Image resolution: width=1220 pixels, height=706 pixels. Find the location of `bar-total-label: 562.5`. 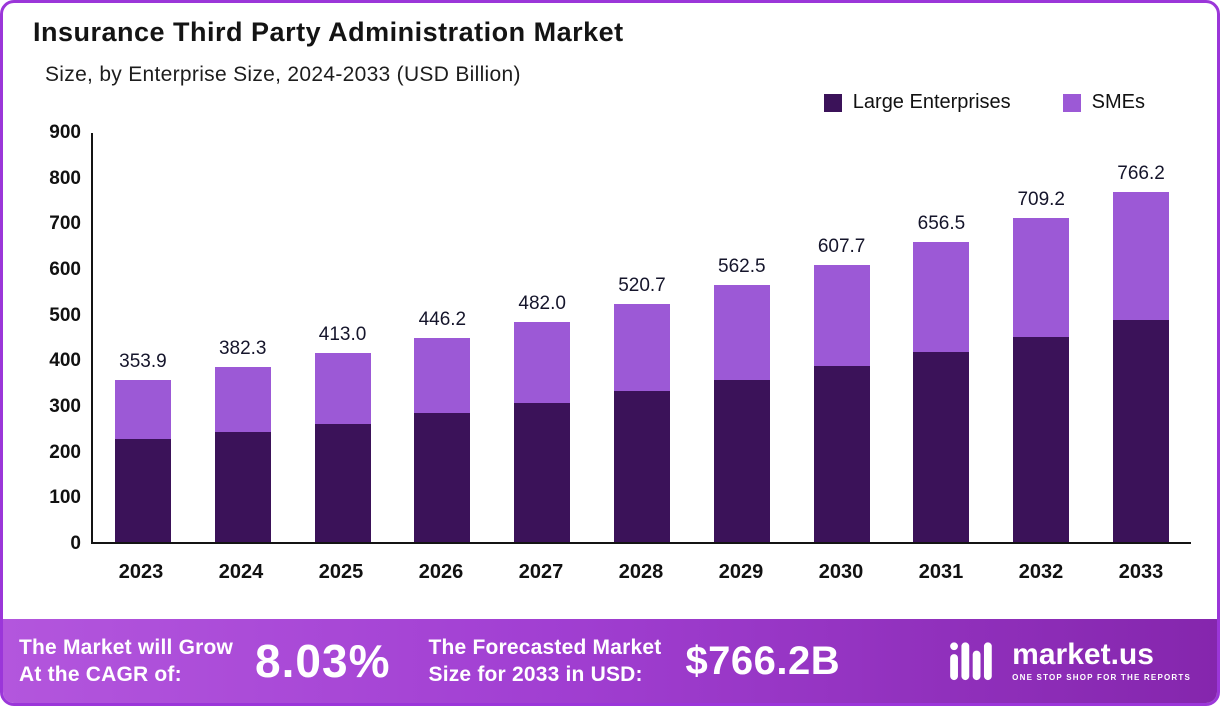

bar-total-label: 562.5 is located at coordinates (742, 267).